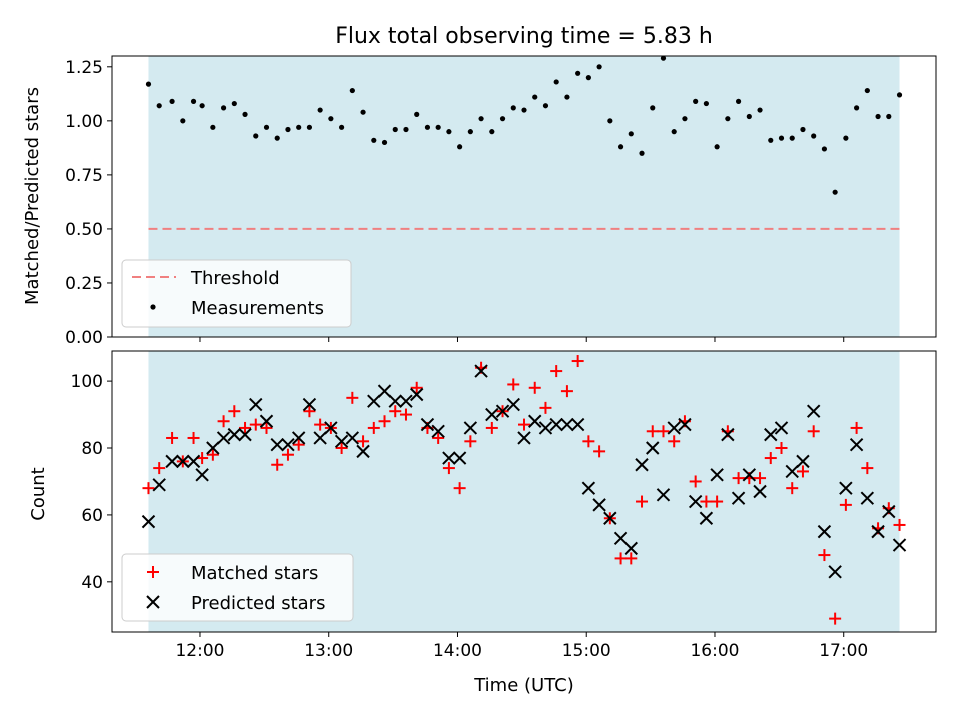  Describe the element at coordinates (328, 651) in the screenshot. I see `x-tick-label: 13:00` at that location.